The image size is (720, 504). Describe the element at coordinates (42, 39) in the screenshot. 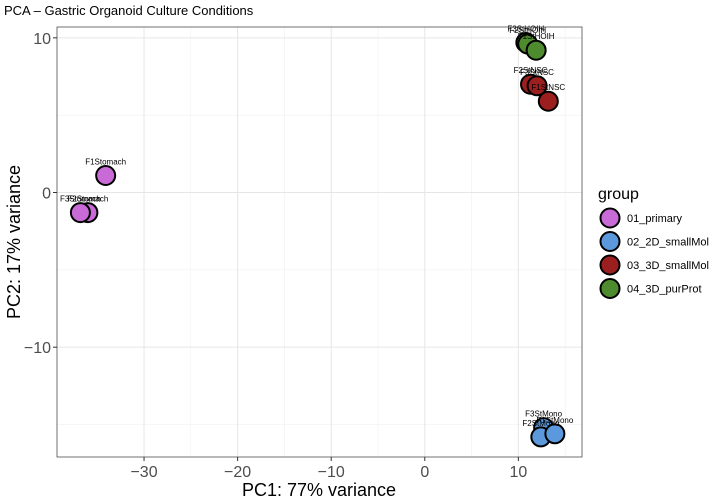

I see `y-tick-label: 10` at that location.